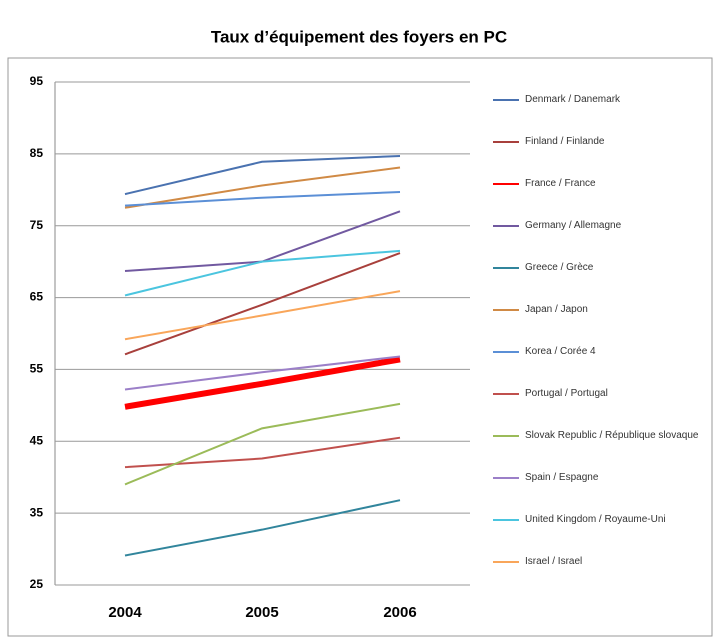 The height and width of the screenshot is (643, 718). What do you see at coordinates (573, 225) in the screenshot?
I see `legend-label: Germany / Allemagne` at bounding box center [573, 225].